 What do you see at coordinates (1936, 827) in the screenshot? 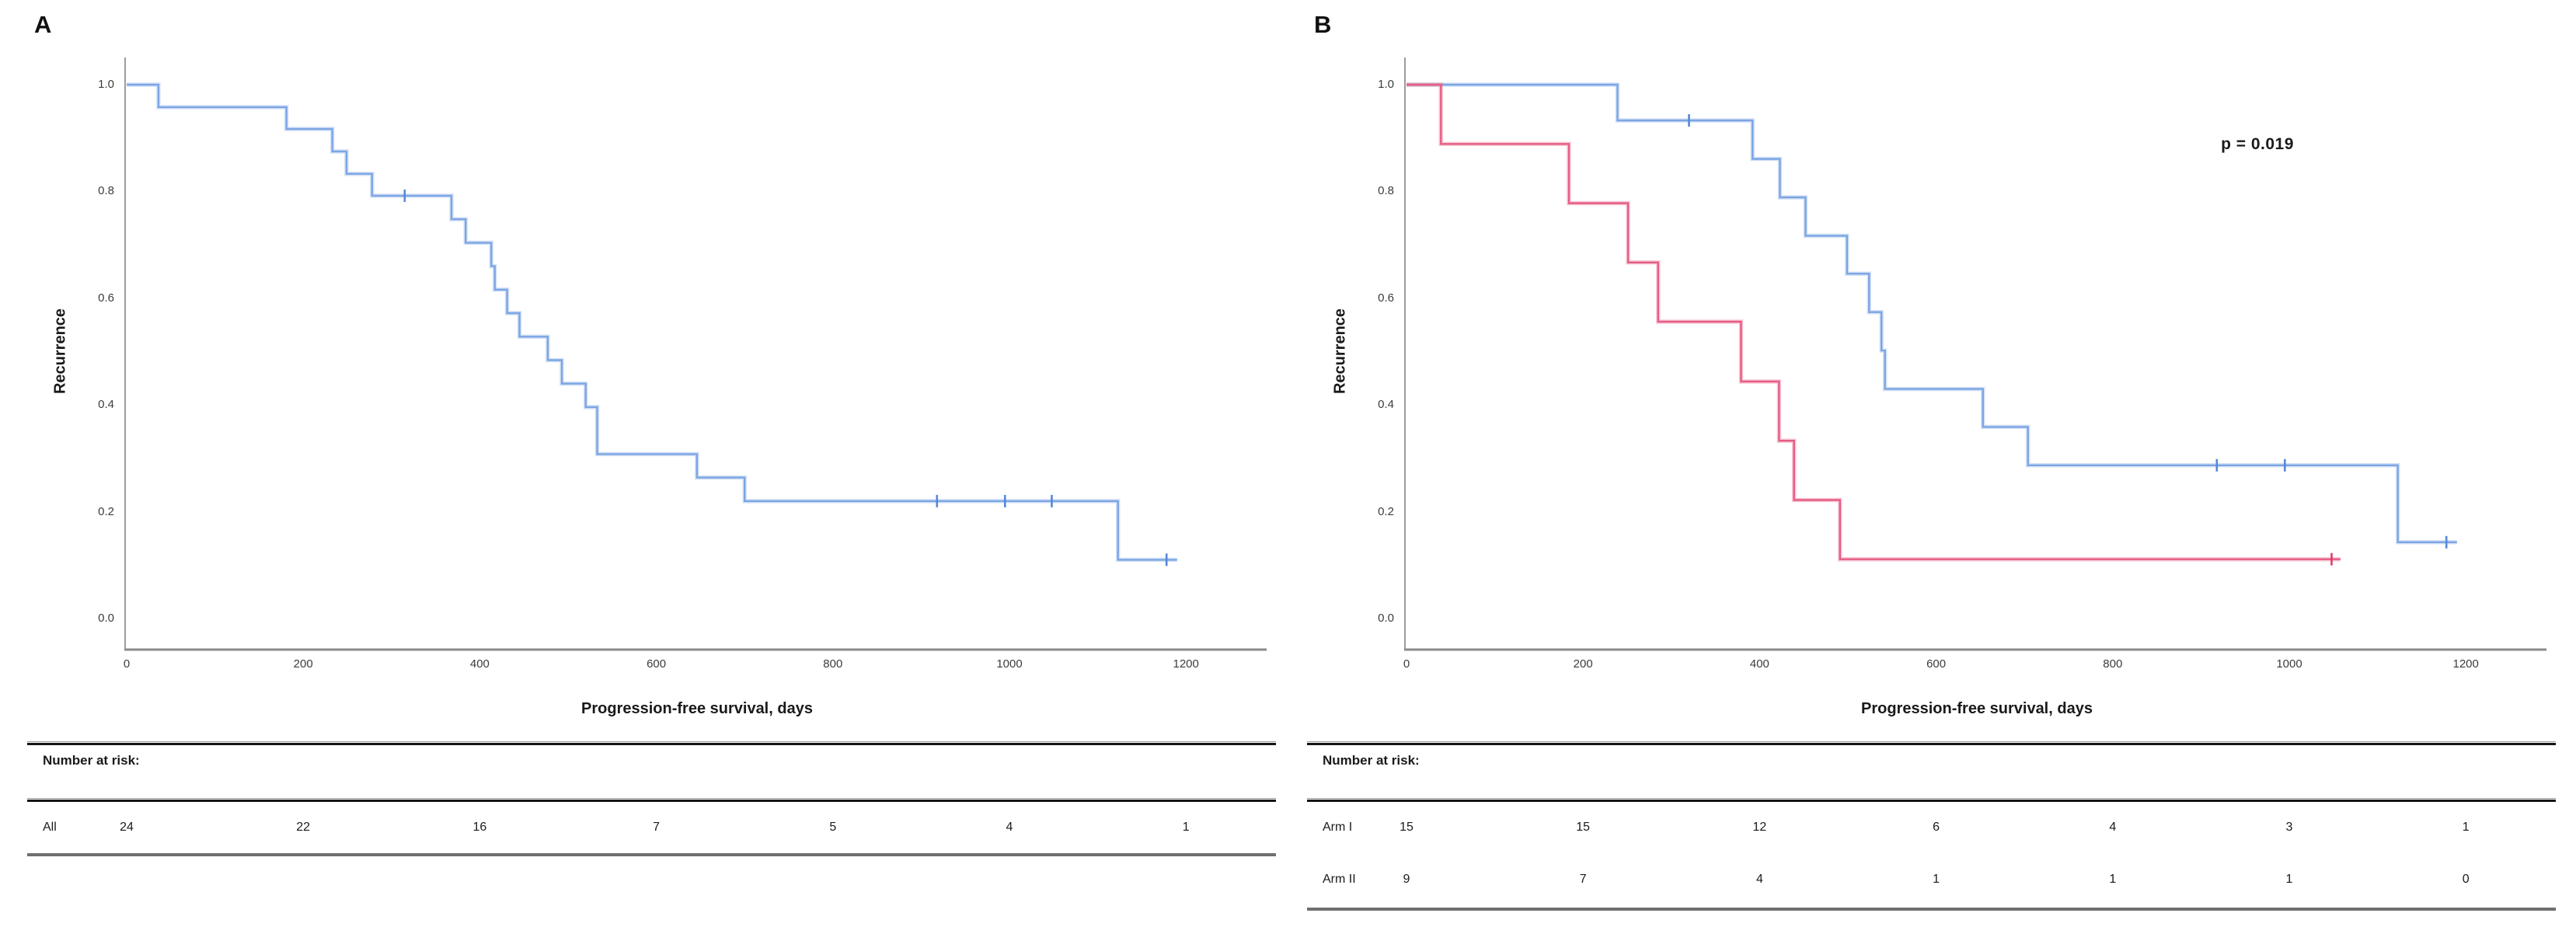
I see `risk-count: 6` at bounding box center [1936, 827].